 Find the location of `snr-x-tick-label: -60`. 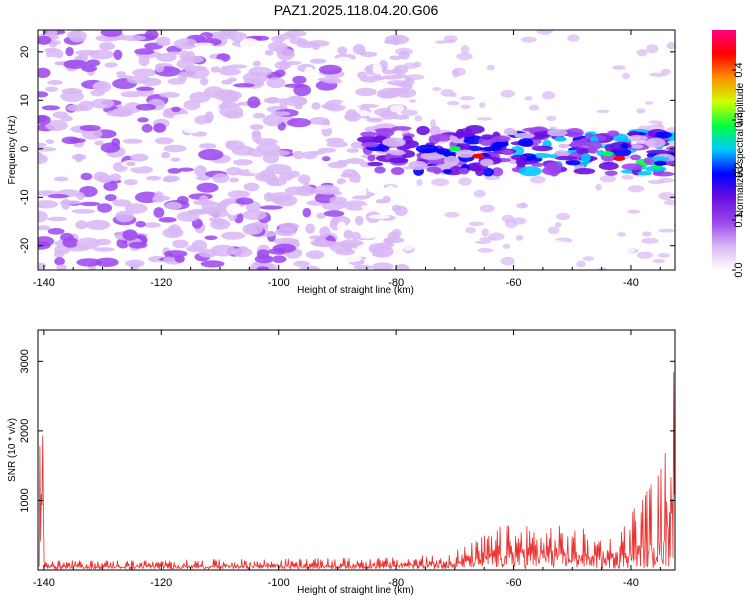

snr-x-tick-label: -60 is located at coordinates (514, 583).